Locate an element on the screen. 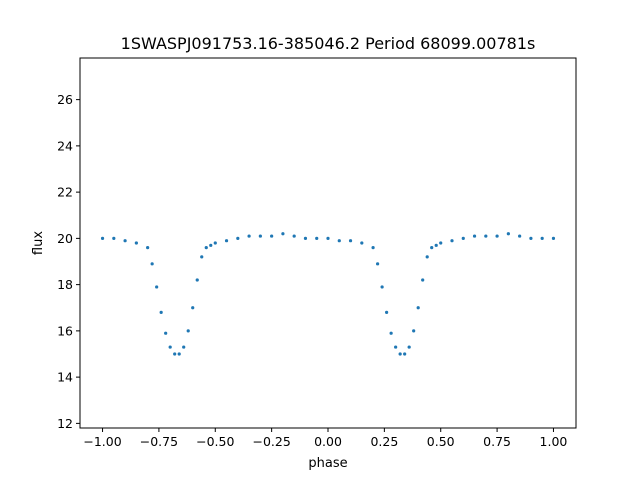  x-tick-label: −0.50 is located at coordinates (215, 441).